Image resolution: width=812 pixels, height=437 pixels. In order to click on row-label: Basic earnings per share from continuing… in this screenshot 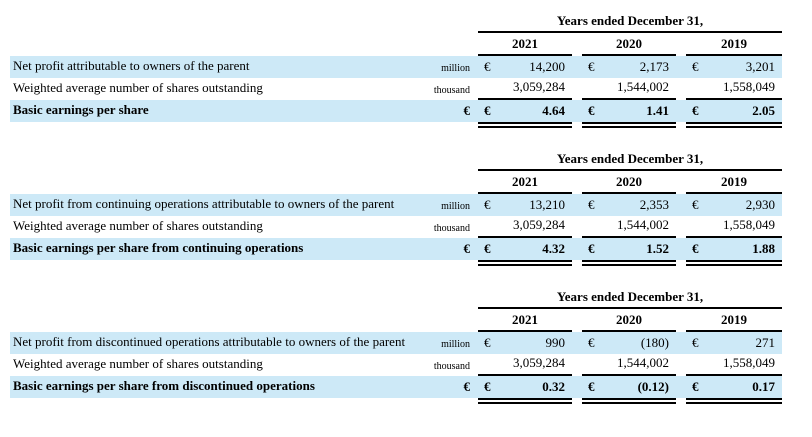, I will do `click(158, 248)`.